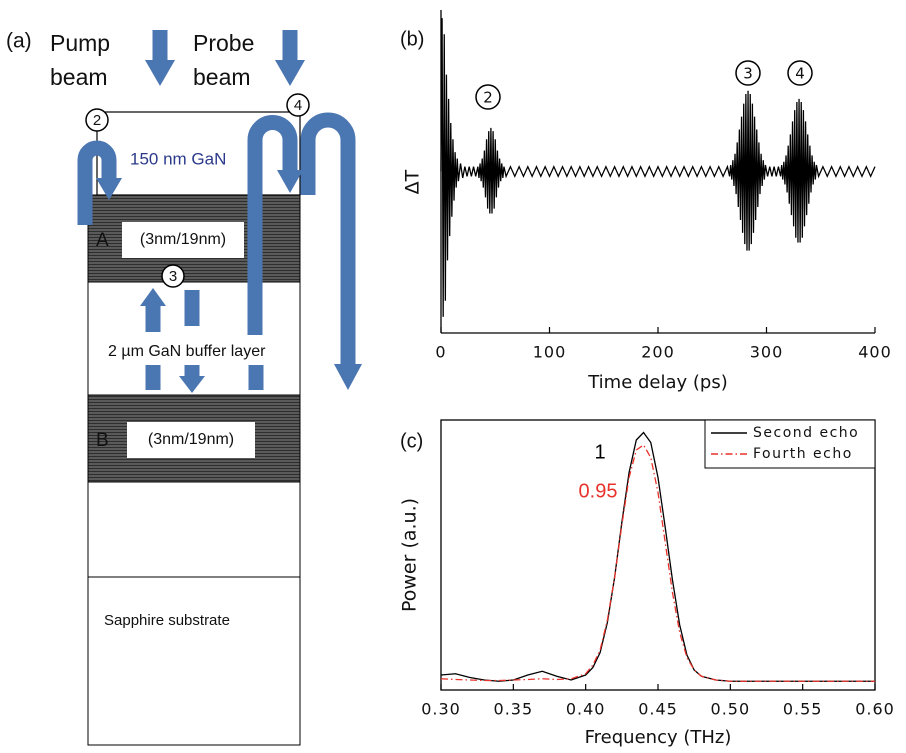  Describe the element at coordinates (79, 77) in the screenshot. I see `pump-label: beam` at that location.